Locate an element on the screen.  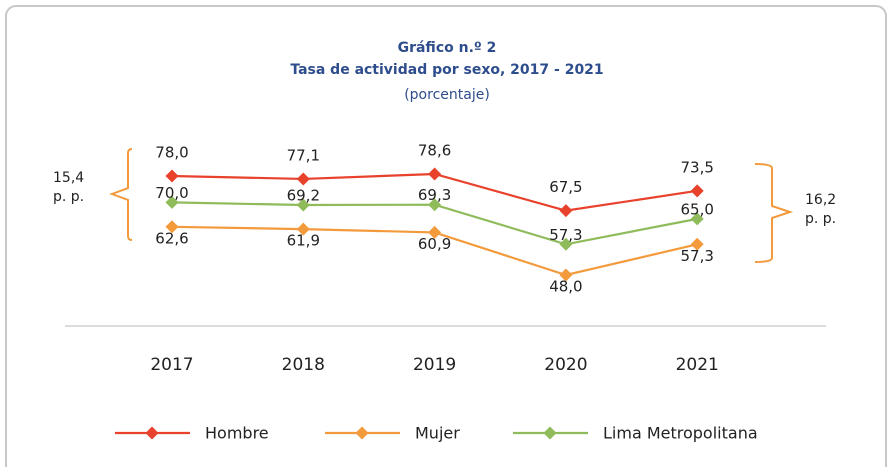
unit-label: (porcentaje) is located at coordinates (447, 95).